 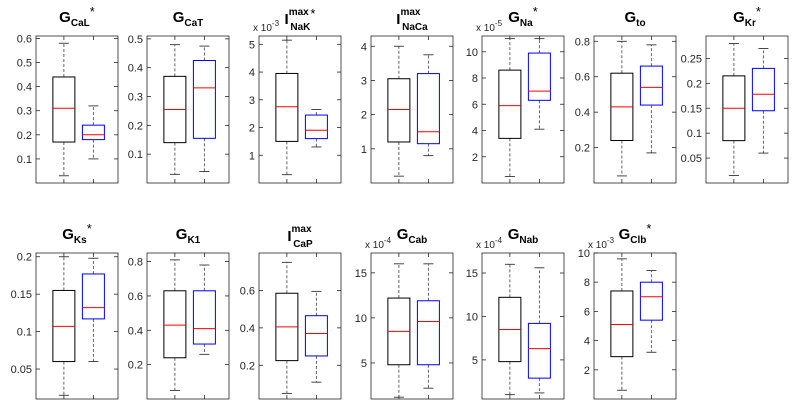 What do you see at coordinates (691, 59) in the screenshot?
I see `y-tick-label: 0.25` at bounding box center [691, 59].